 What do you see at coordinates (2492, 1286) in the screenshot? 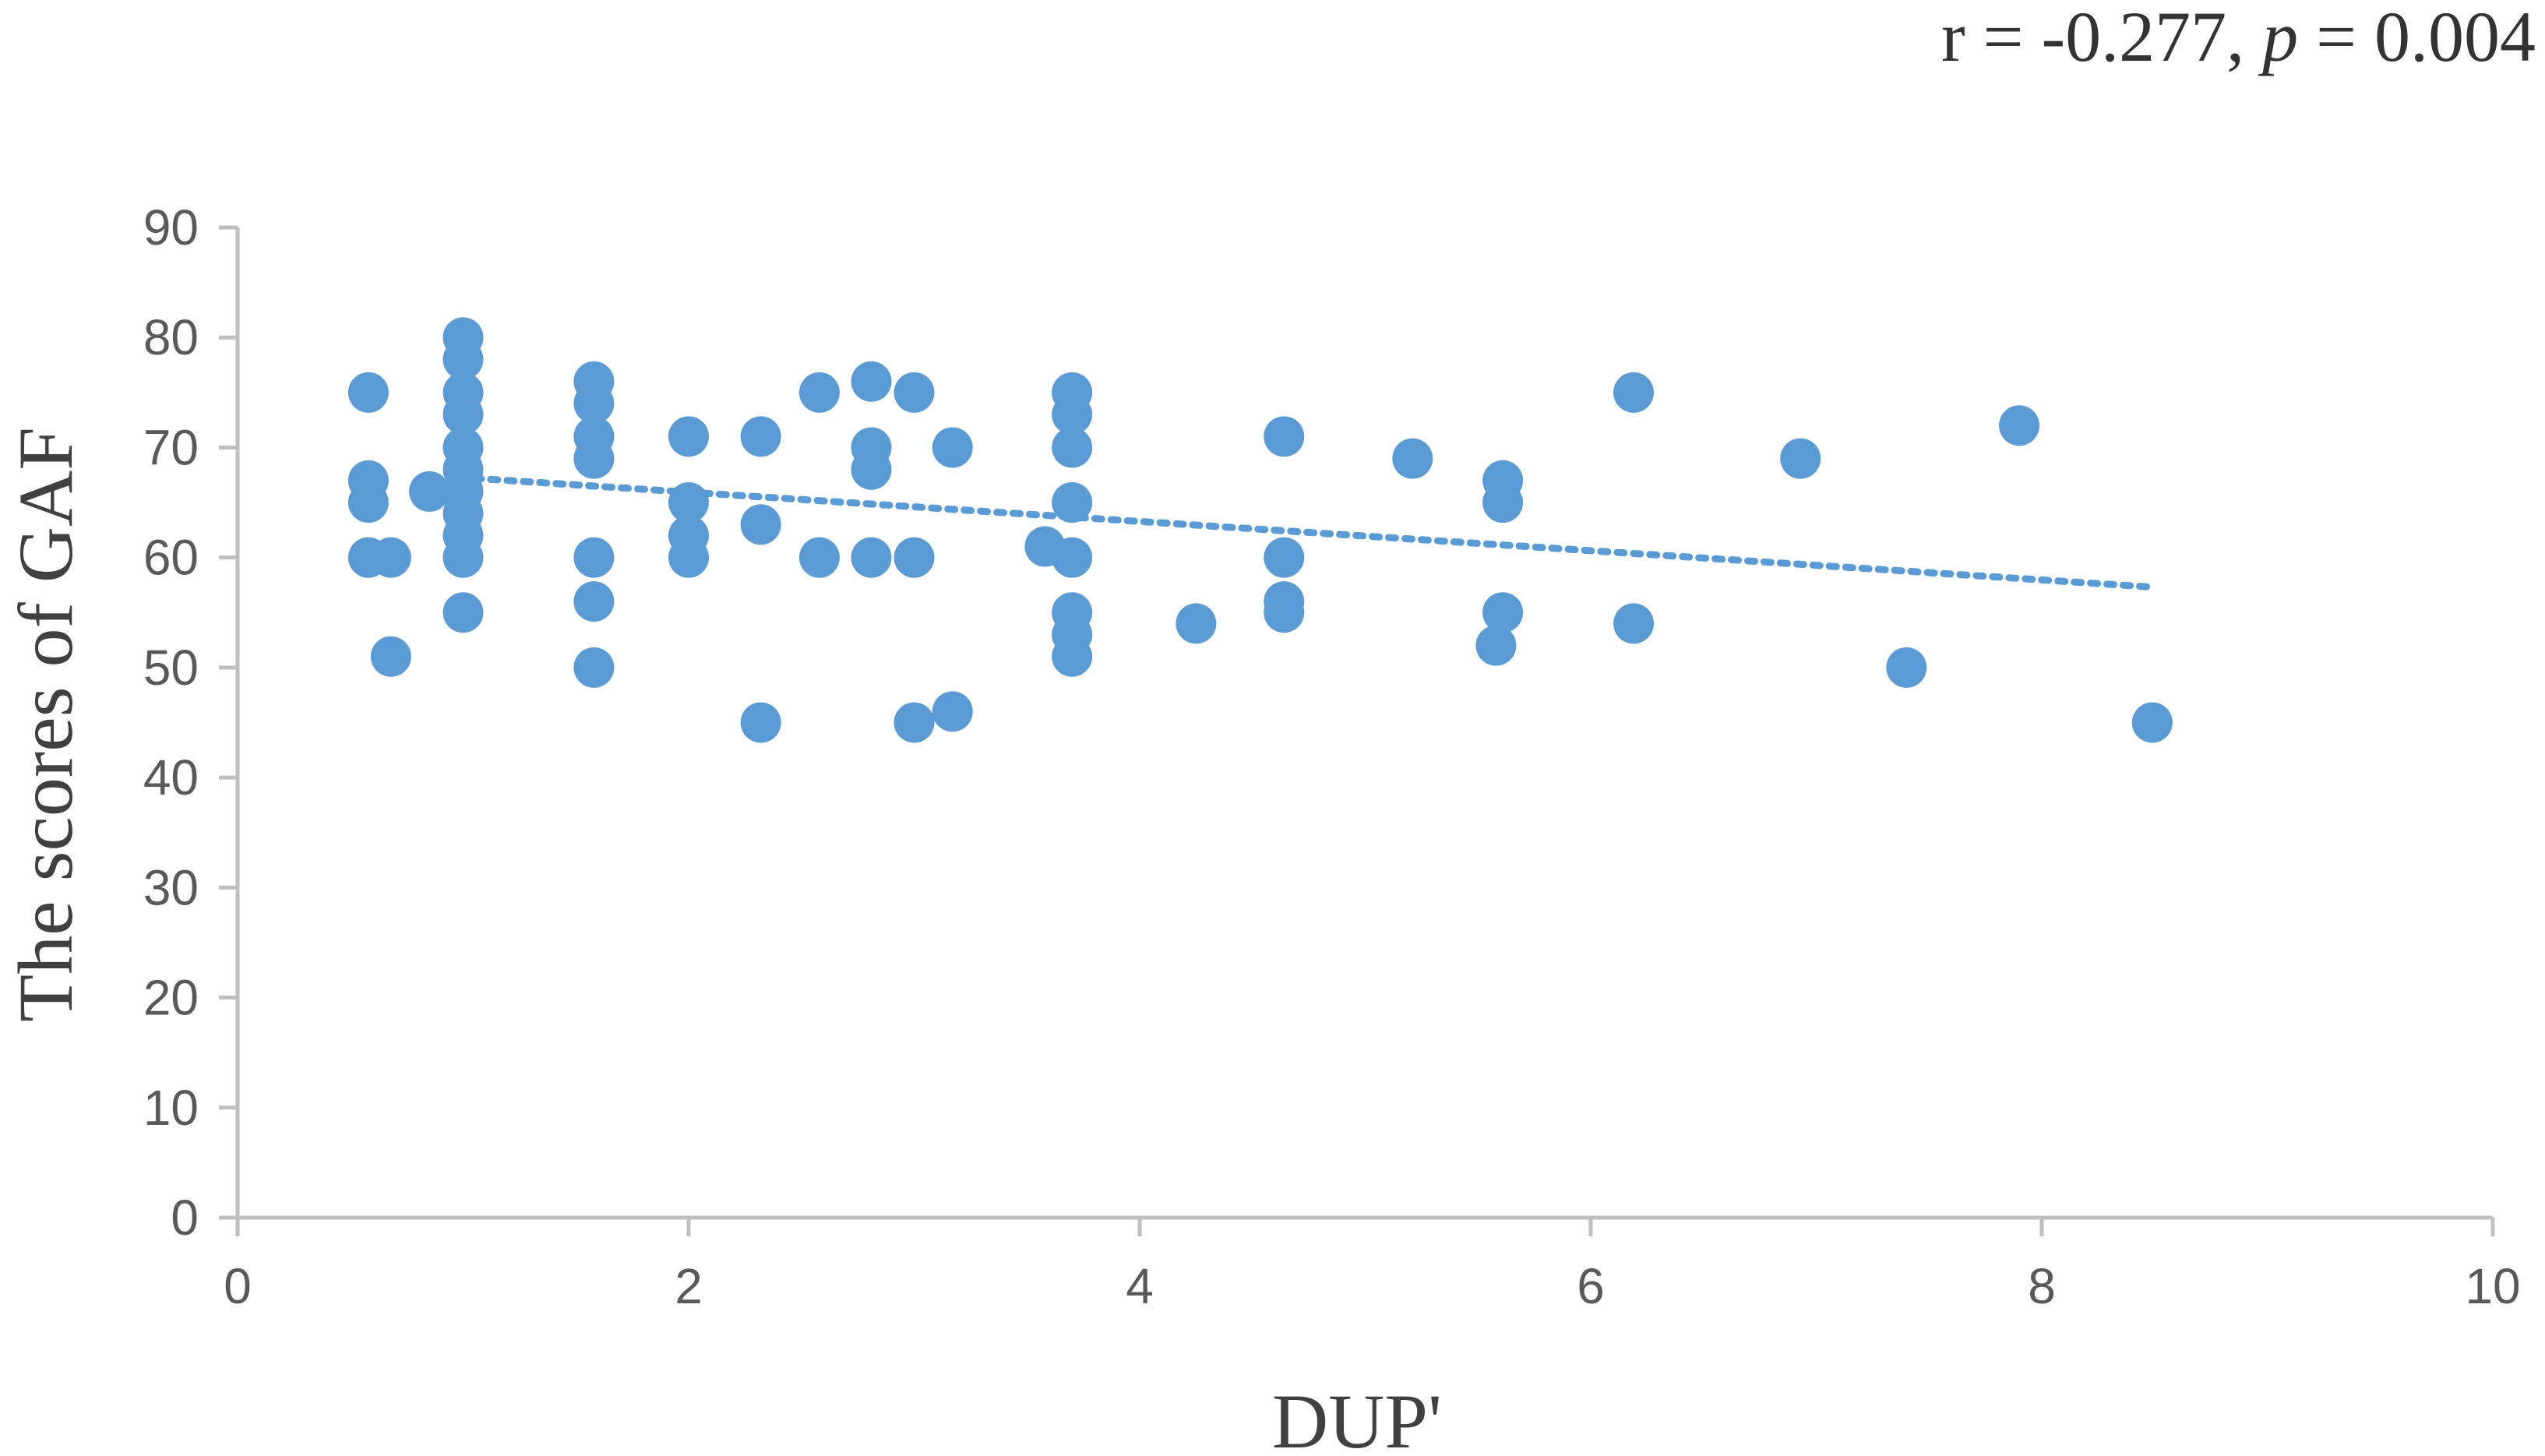
I see `x-tick-label: 10` at bounding box center [2492, 1286].